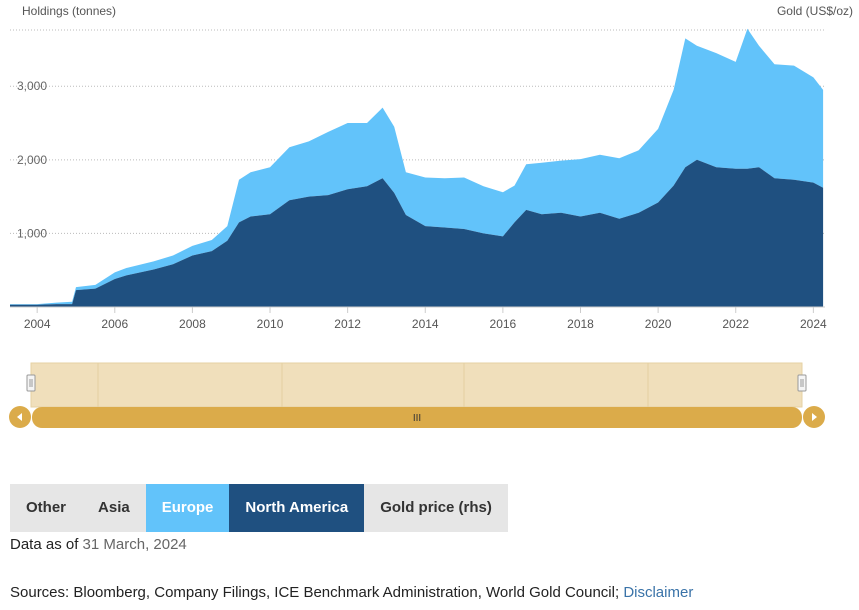  What do you see at coordinates (187, 508) in the screenshot?
I see `legend-item-europe: Europe` at bounding box center [187, 508].